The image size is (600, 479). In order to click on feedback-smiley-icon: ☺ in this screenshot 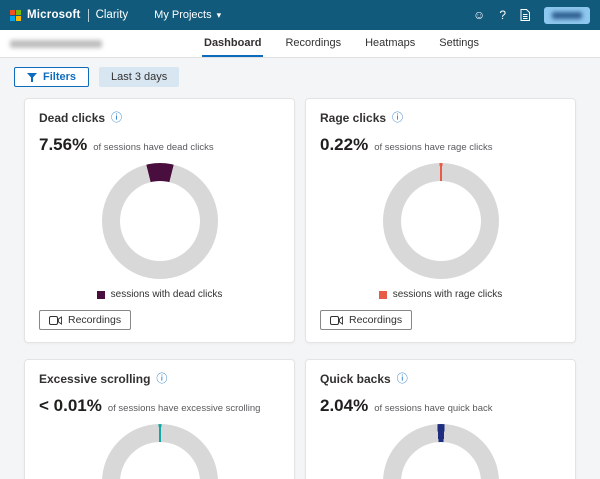, I will do `click(479, 15)`.